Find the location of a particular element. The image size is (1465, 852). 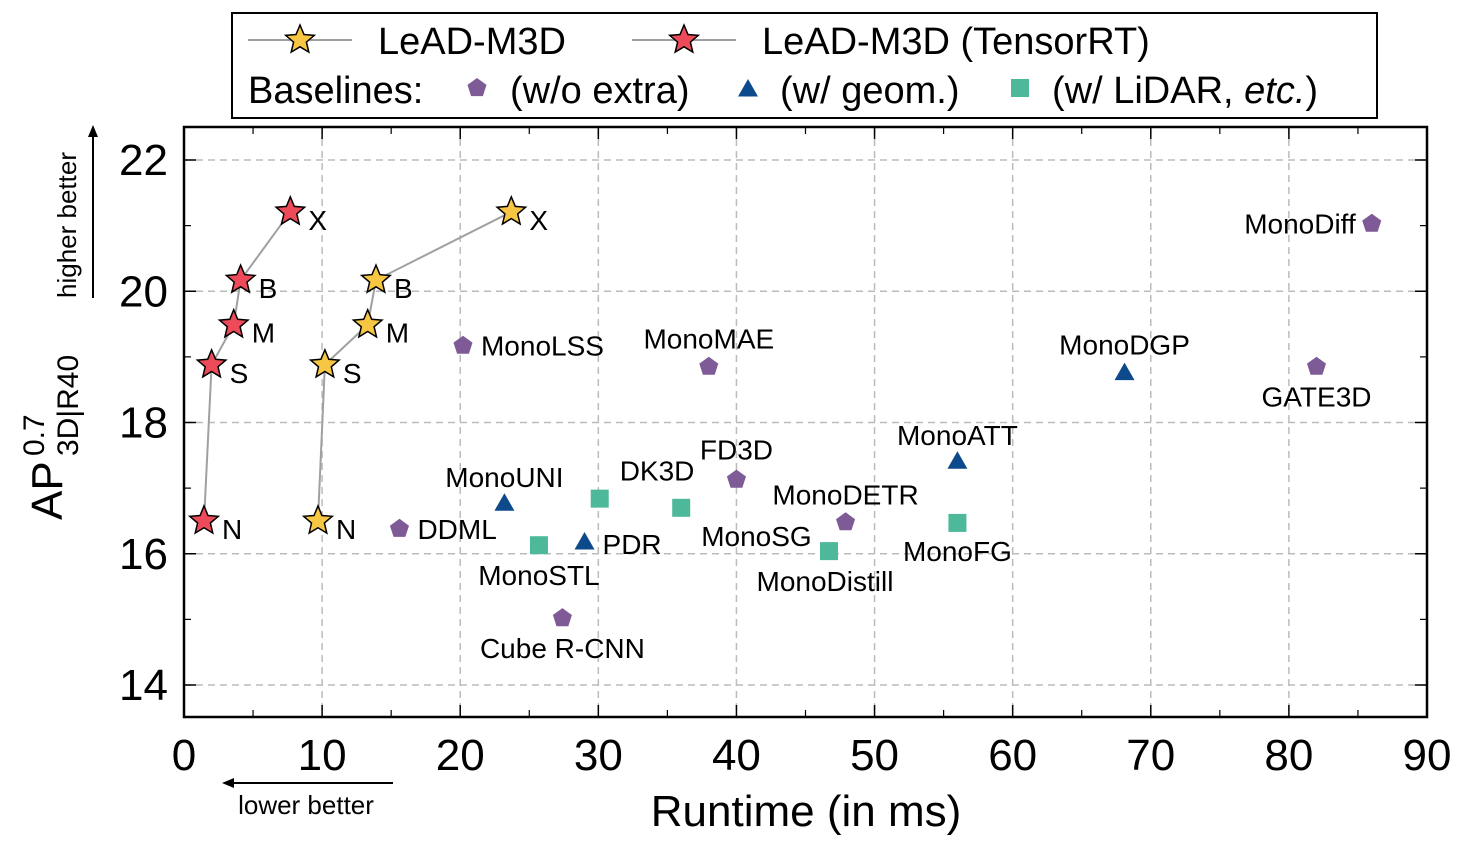

legend-triangle-icon is located at coordinates (748, 88).